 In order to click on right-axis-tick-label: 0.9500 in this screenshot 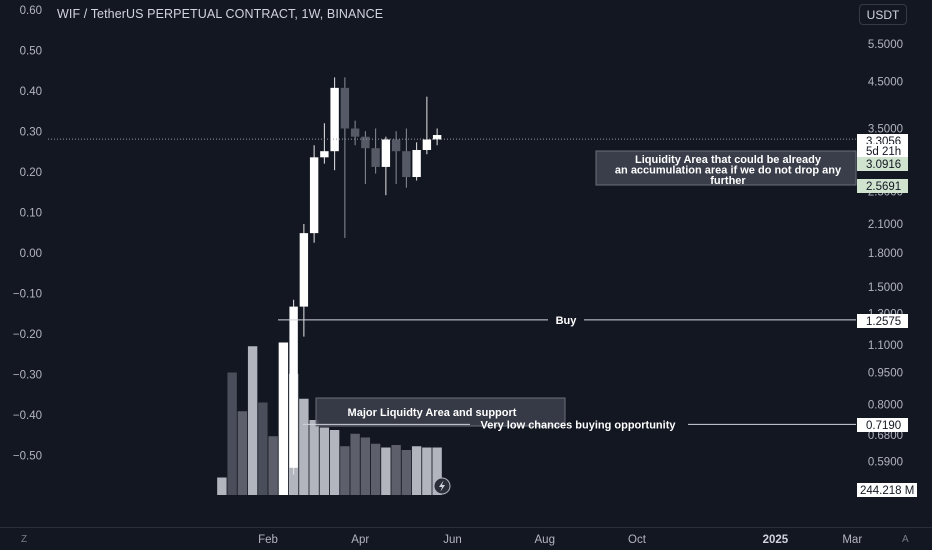, I will do `click(885, 373)`.